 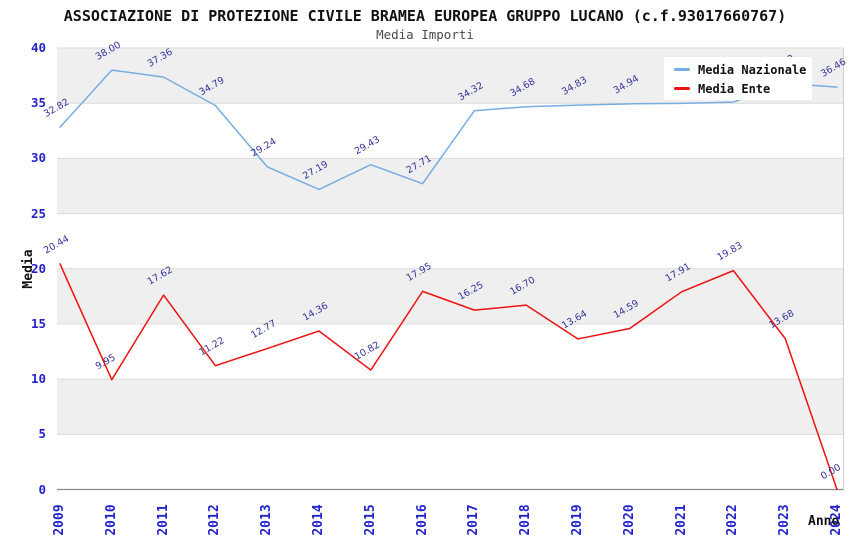 What do you see at coordinates (42, 434) in the screenshot?
I see `y-tick-label: 5` at bounding box center [42, 434].